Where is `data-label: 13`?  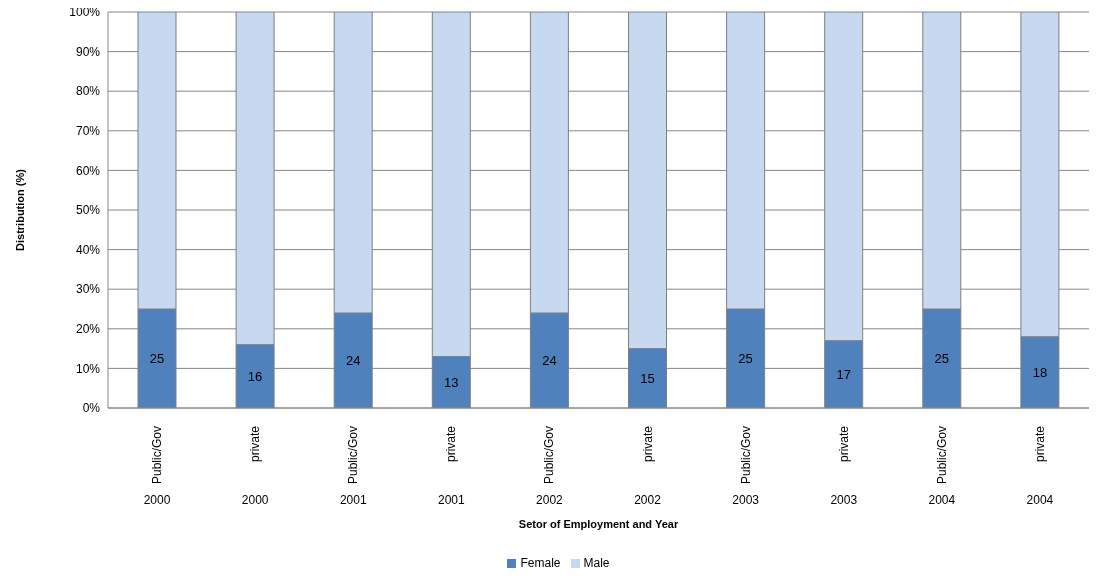
data-label: 13 is located at coordinates (451, 382).